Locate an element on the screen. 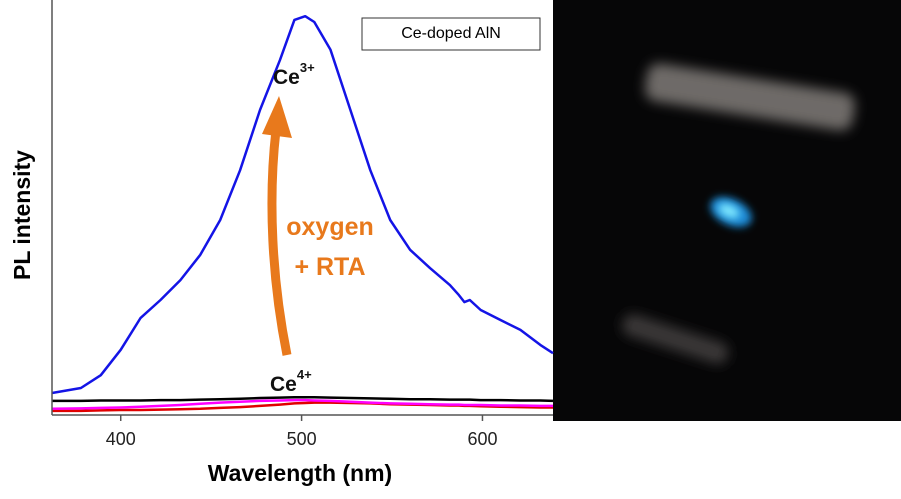 The image size is (901, 499). annotation-text: oxygen is located at coordinates (330, 227).